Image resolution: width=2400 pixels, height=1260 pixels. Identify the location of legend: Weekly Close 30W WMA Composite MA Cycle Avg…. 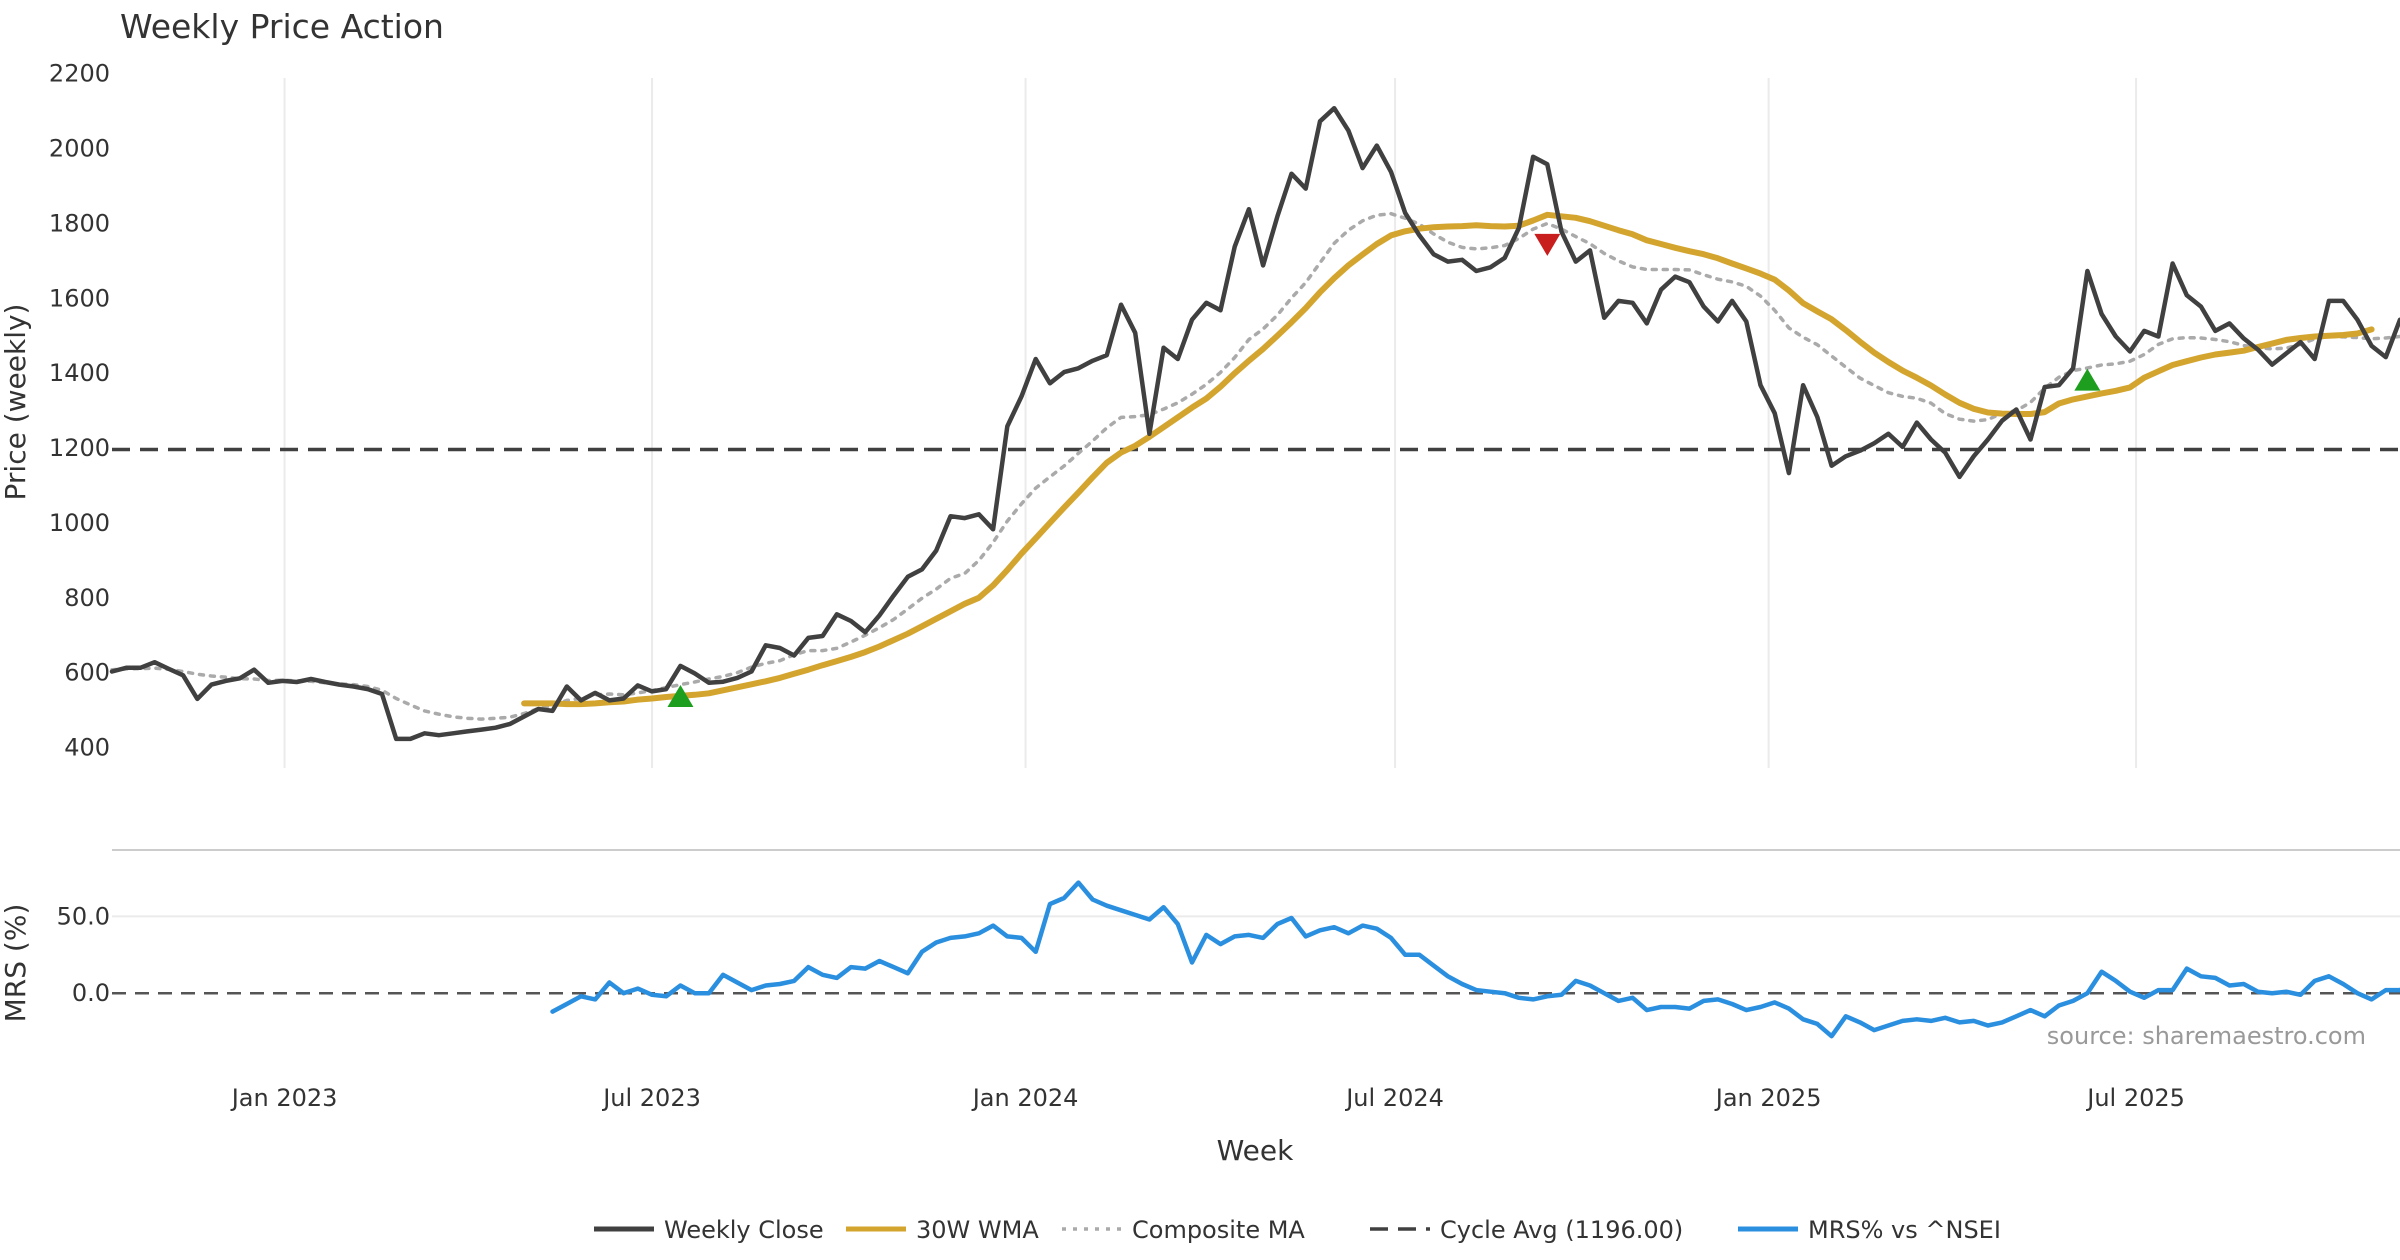
(1297, 1230).